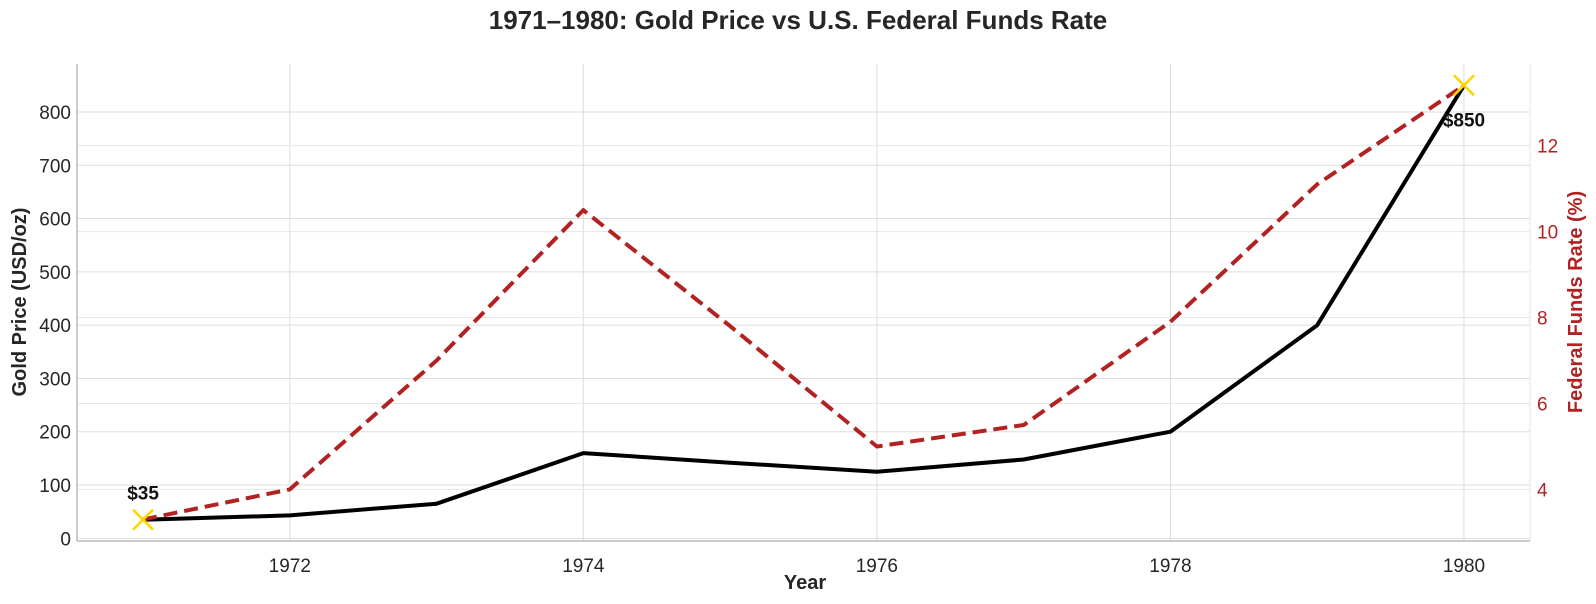 This screenshot has width=1596, height=604. What do you see at coordinates (55, 486) in the screenshot?
I see `y-tick-label: 100` at bounding box center [55, 486].